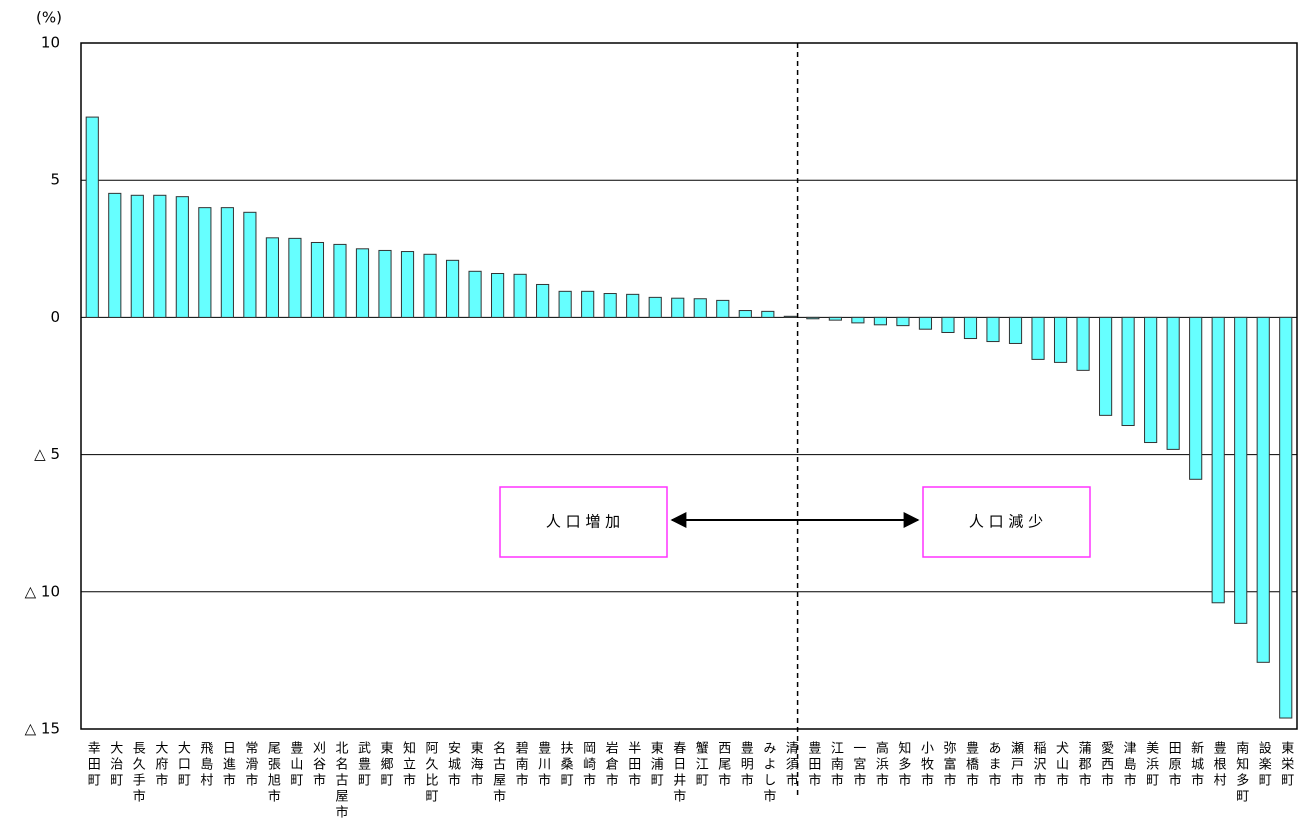 The image size is (1302, 832). Describe the element at coordinates (903, 764) in the screenshot. I see `x-tick-label: 知多市` at that location.